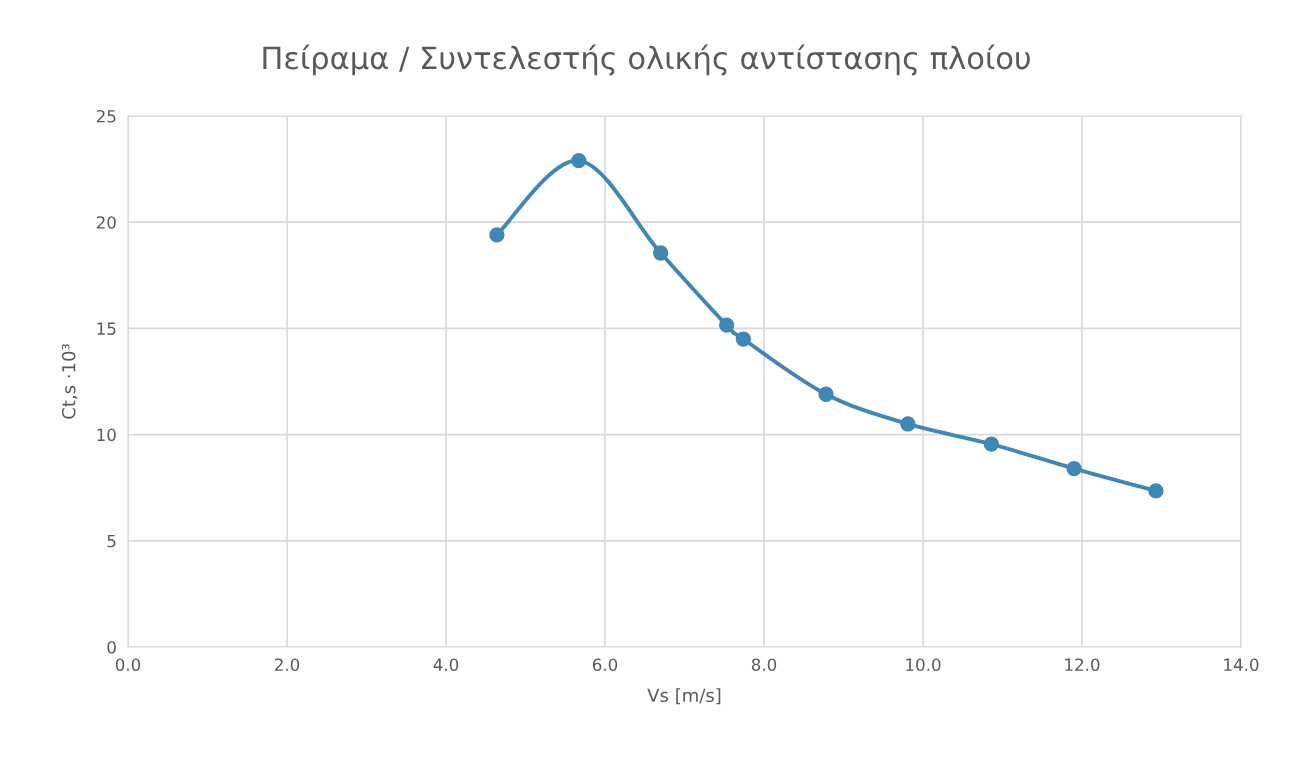  I want to click on x-tick-label: 12.0, so click(1082, 665).